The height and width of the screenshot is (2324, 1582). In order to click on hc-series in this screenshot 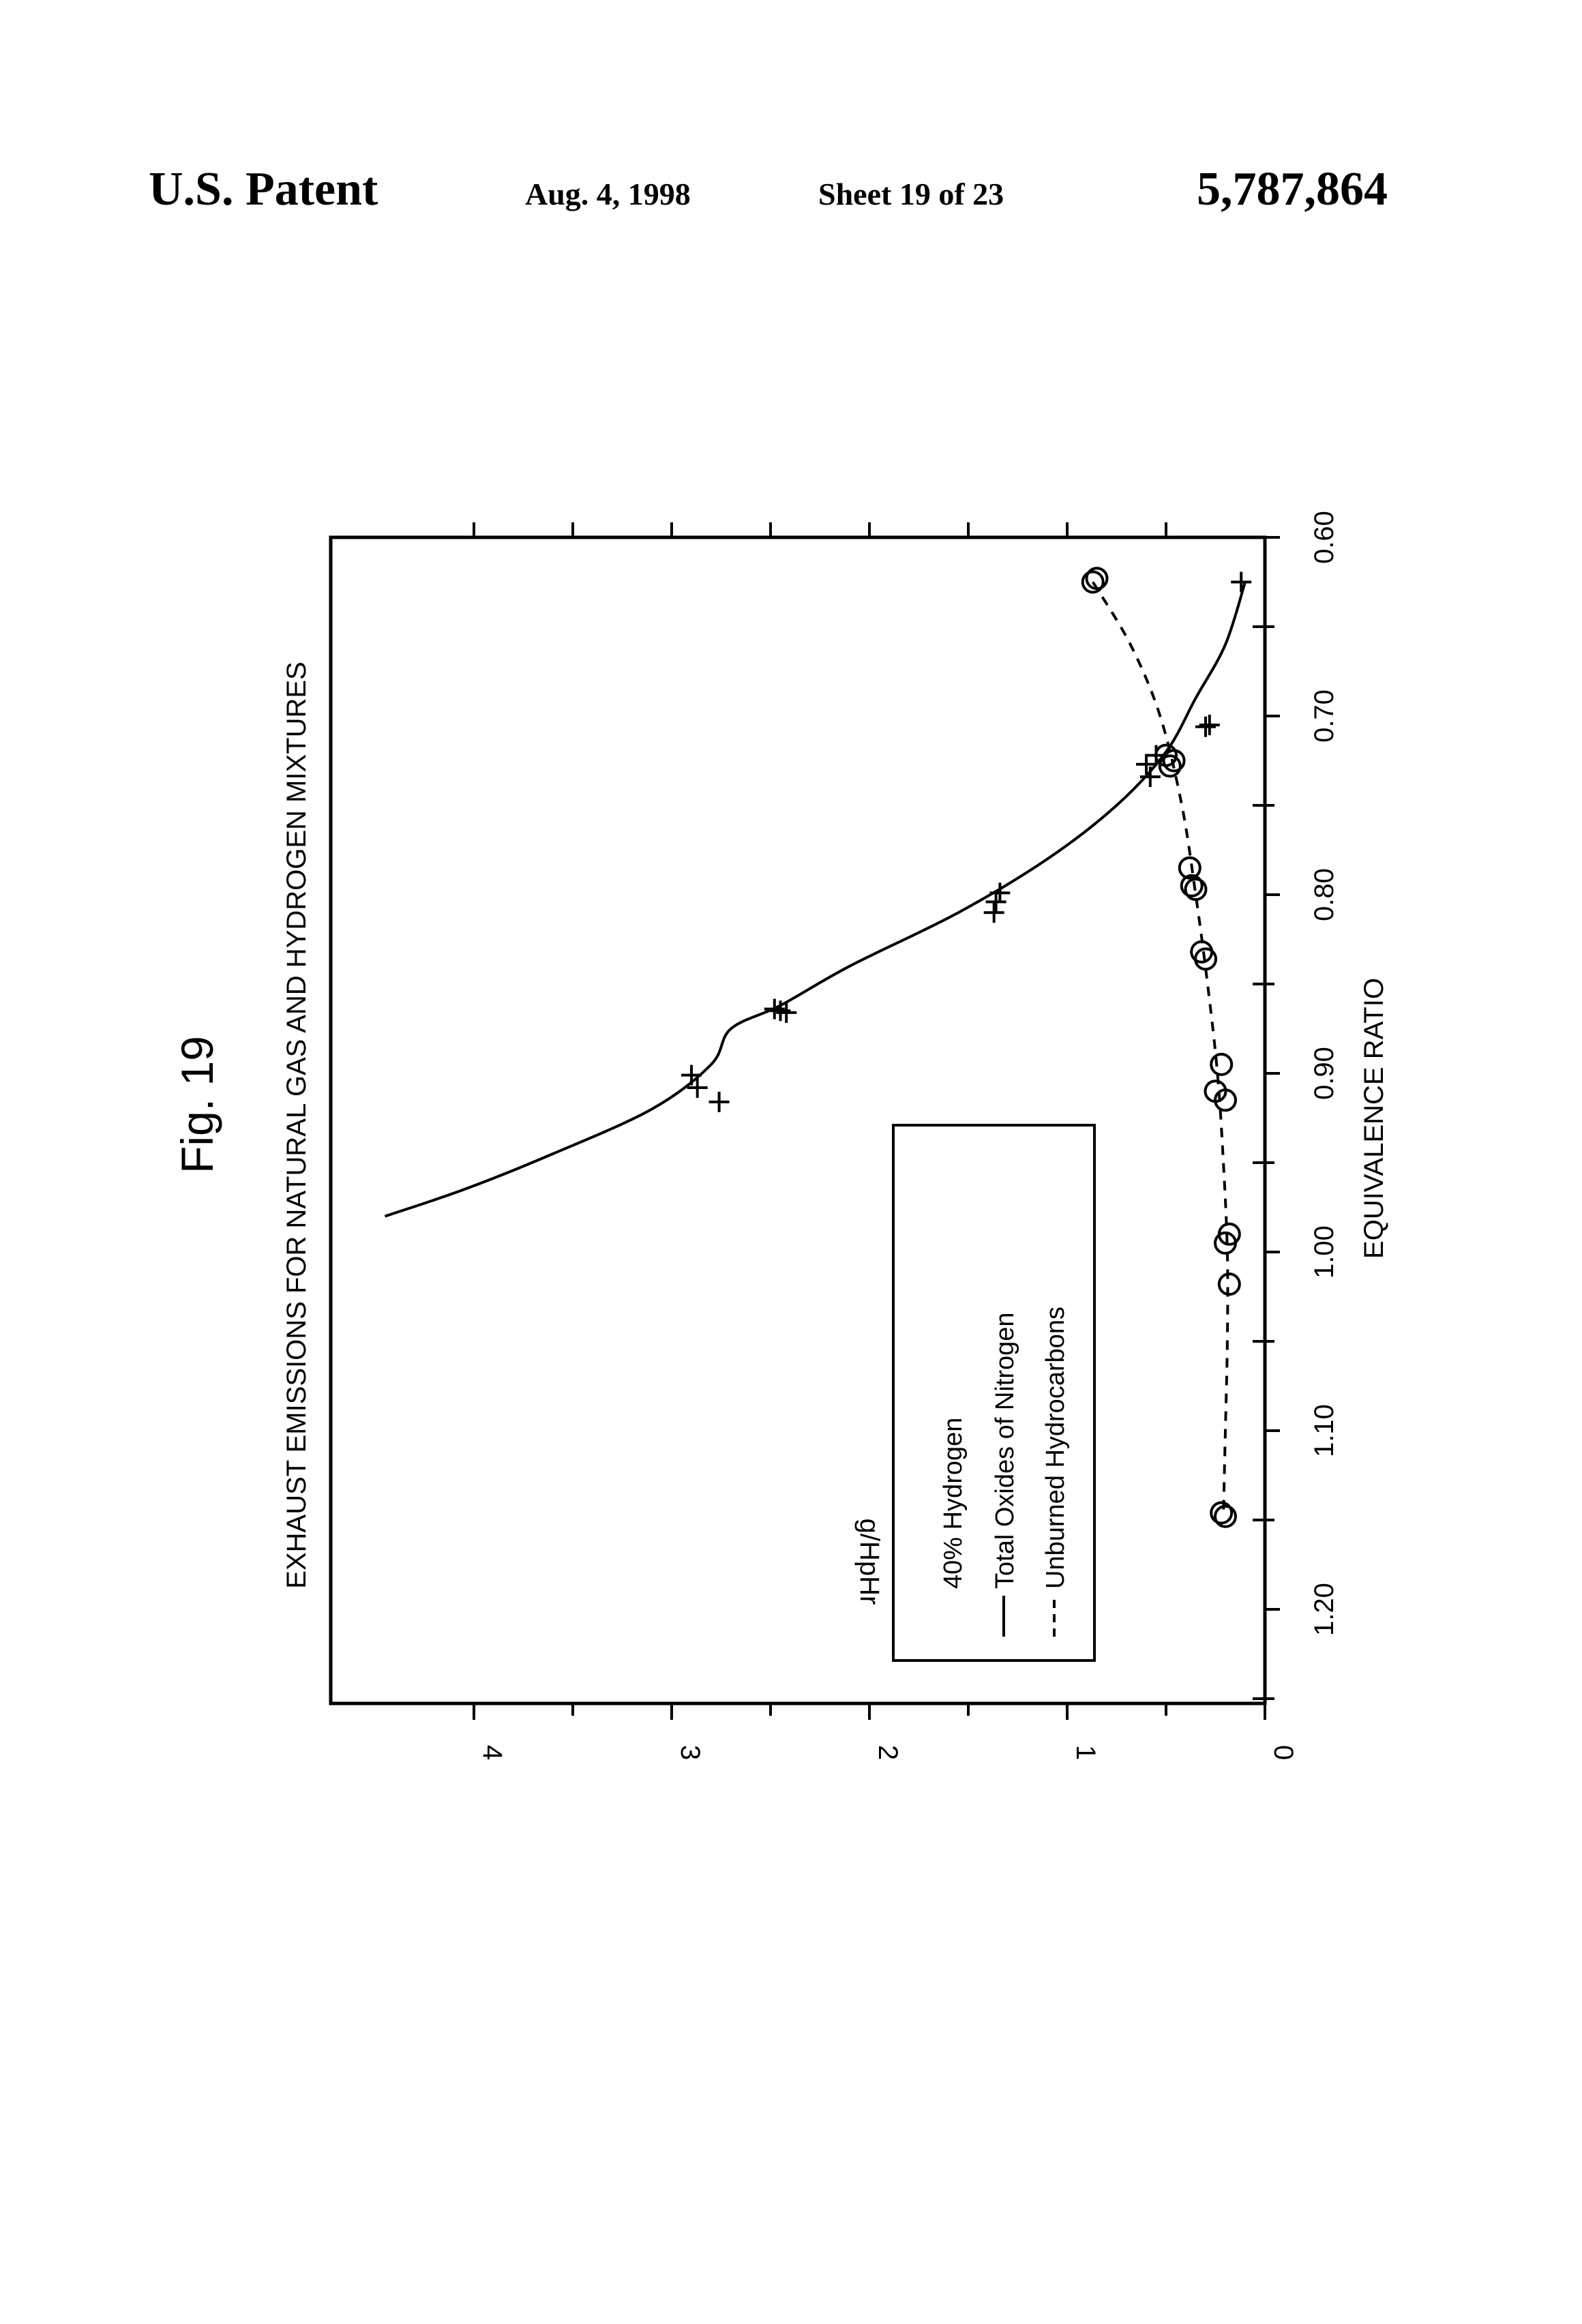, I will do `click(1161, 1047)`.